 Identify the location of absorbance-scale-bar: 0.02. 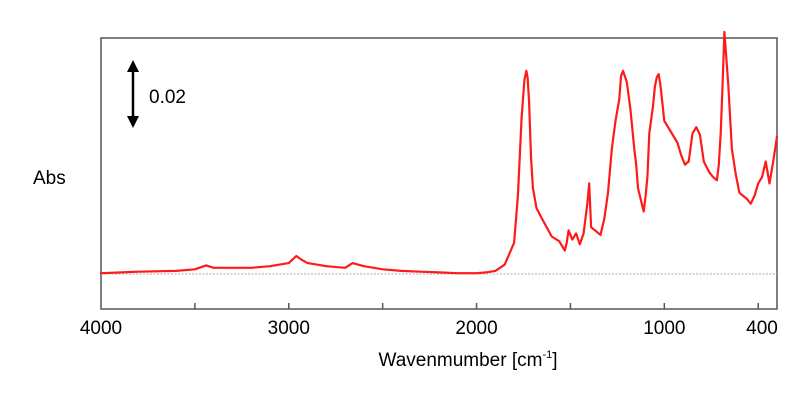
(156, 94).